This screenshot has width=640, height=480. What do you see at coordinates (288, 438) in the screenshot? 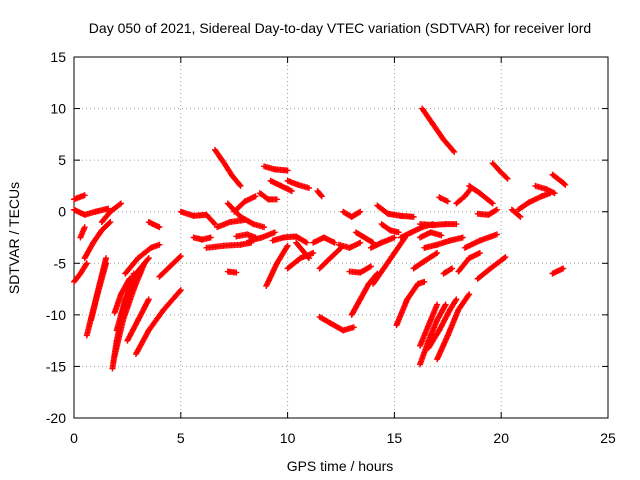
I see `x-tick-label: 10` at bounding box center [288, 438].